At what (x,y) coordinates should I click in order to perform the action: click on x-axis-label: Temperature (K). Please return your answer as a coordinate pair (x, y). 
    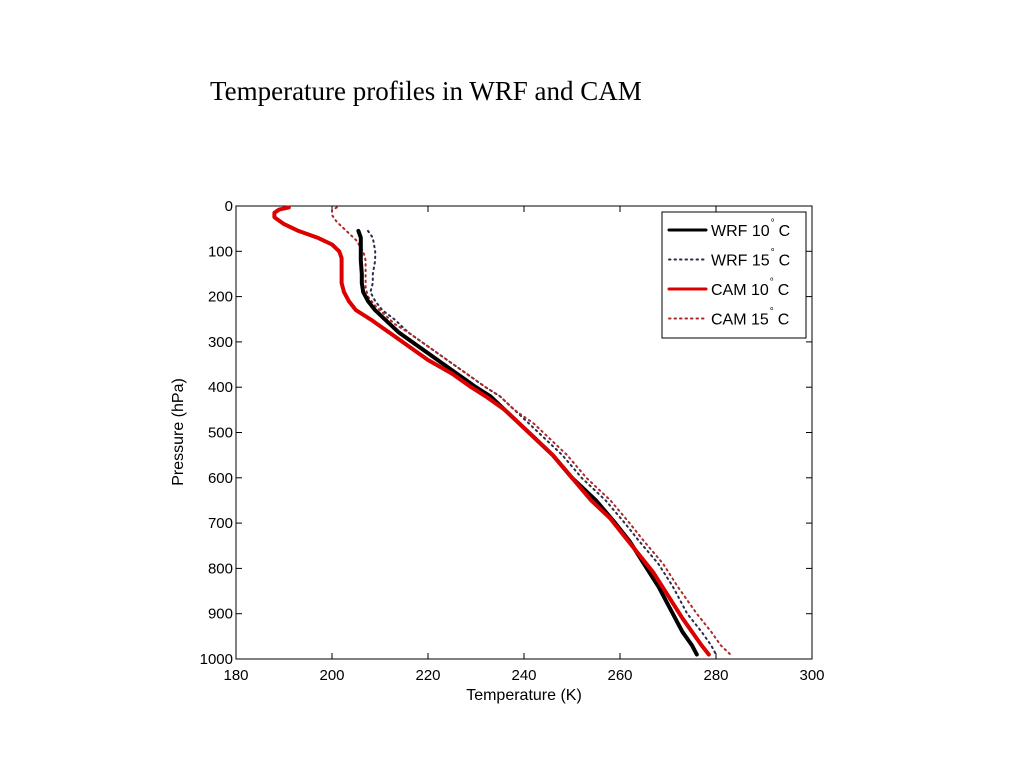
    Looking at the image, I should click on (524, 695).